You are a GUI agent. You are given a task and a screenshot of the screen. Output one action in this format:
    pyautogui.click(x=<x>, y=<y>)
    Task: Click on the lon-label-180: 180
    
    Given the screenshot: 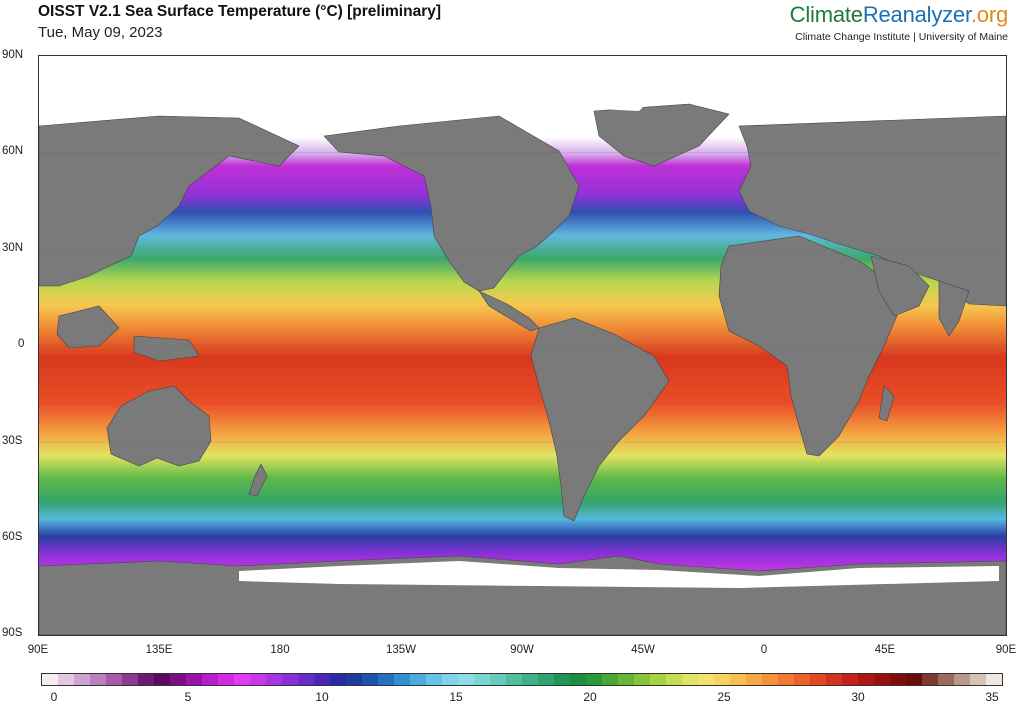 What is the action you would take?
    pyautogui.click(x=280, y=650)
    